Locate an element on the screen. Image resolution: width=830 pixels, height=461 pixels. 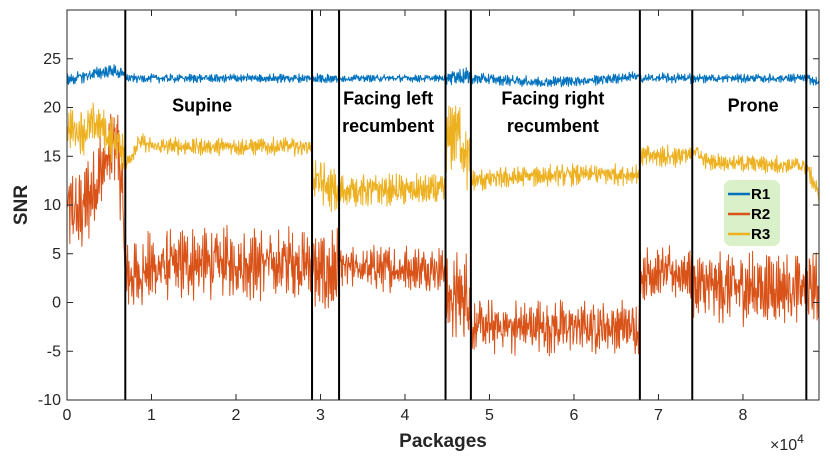
y-tick-label: 15 is located at coordinates (52, 156).